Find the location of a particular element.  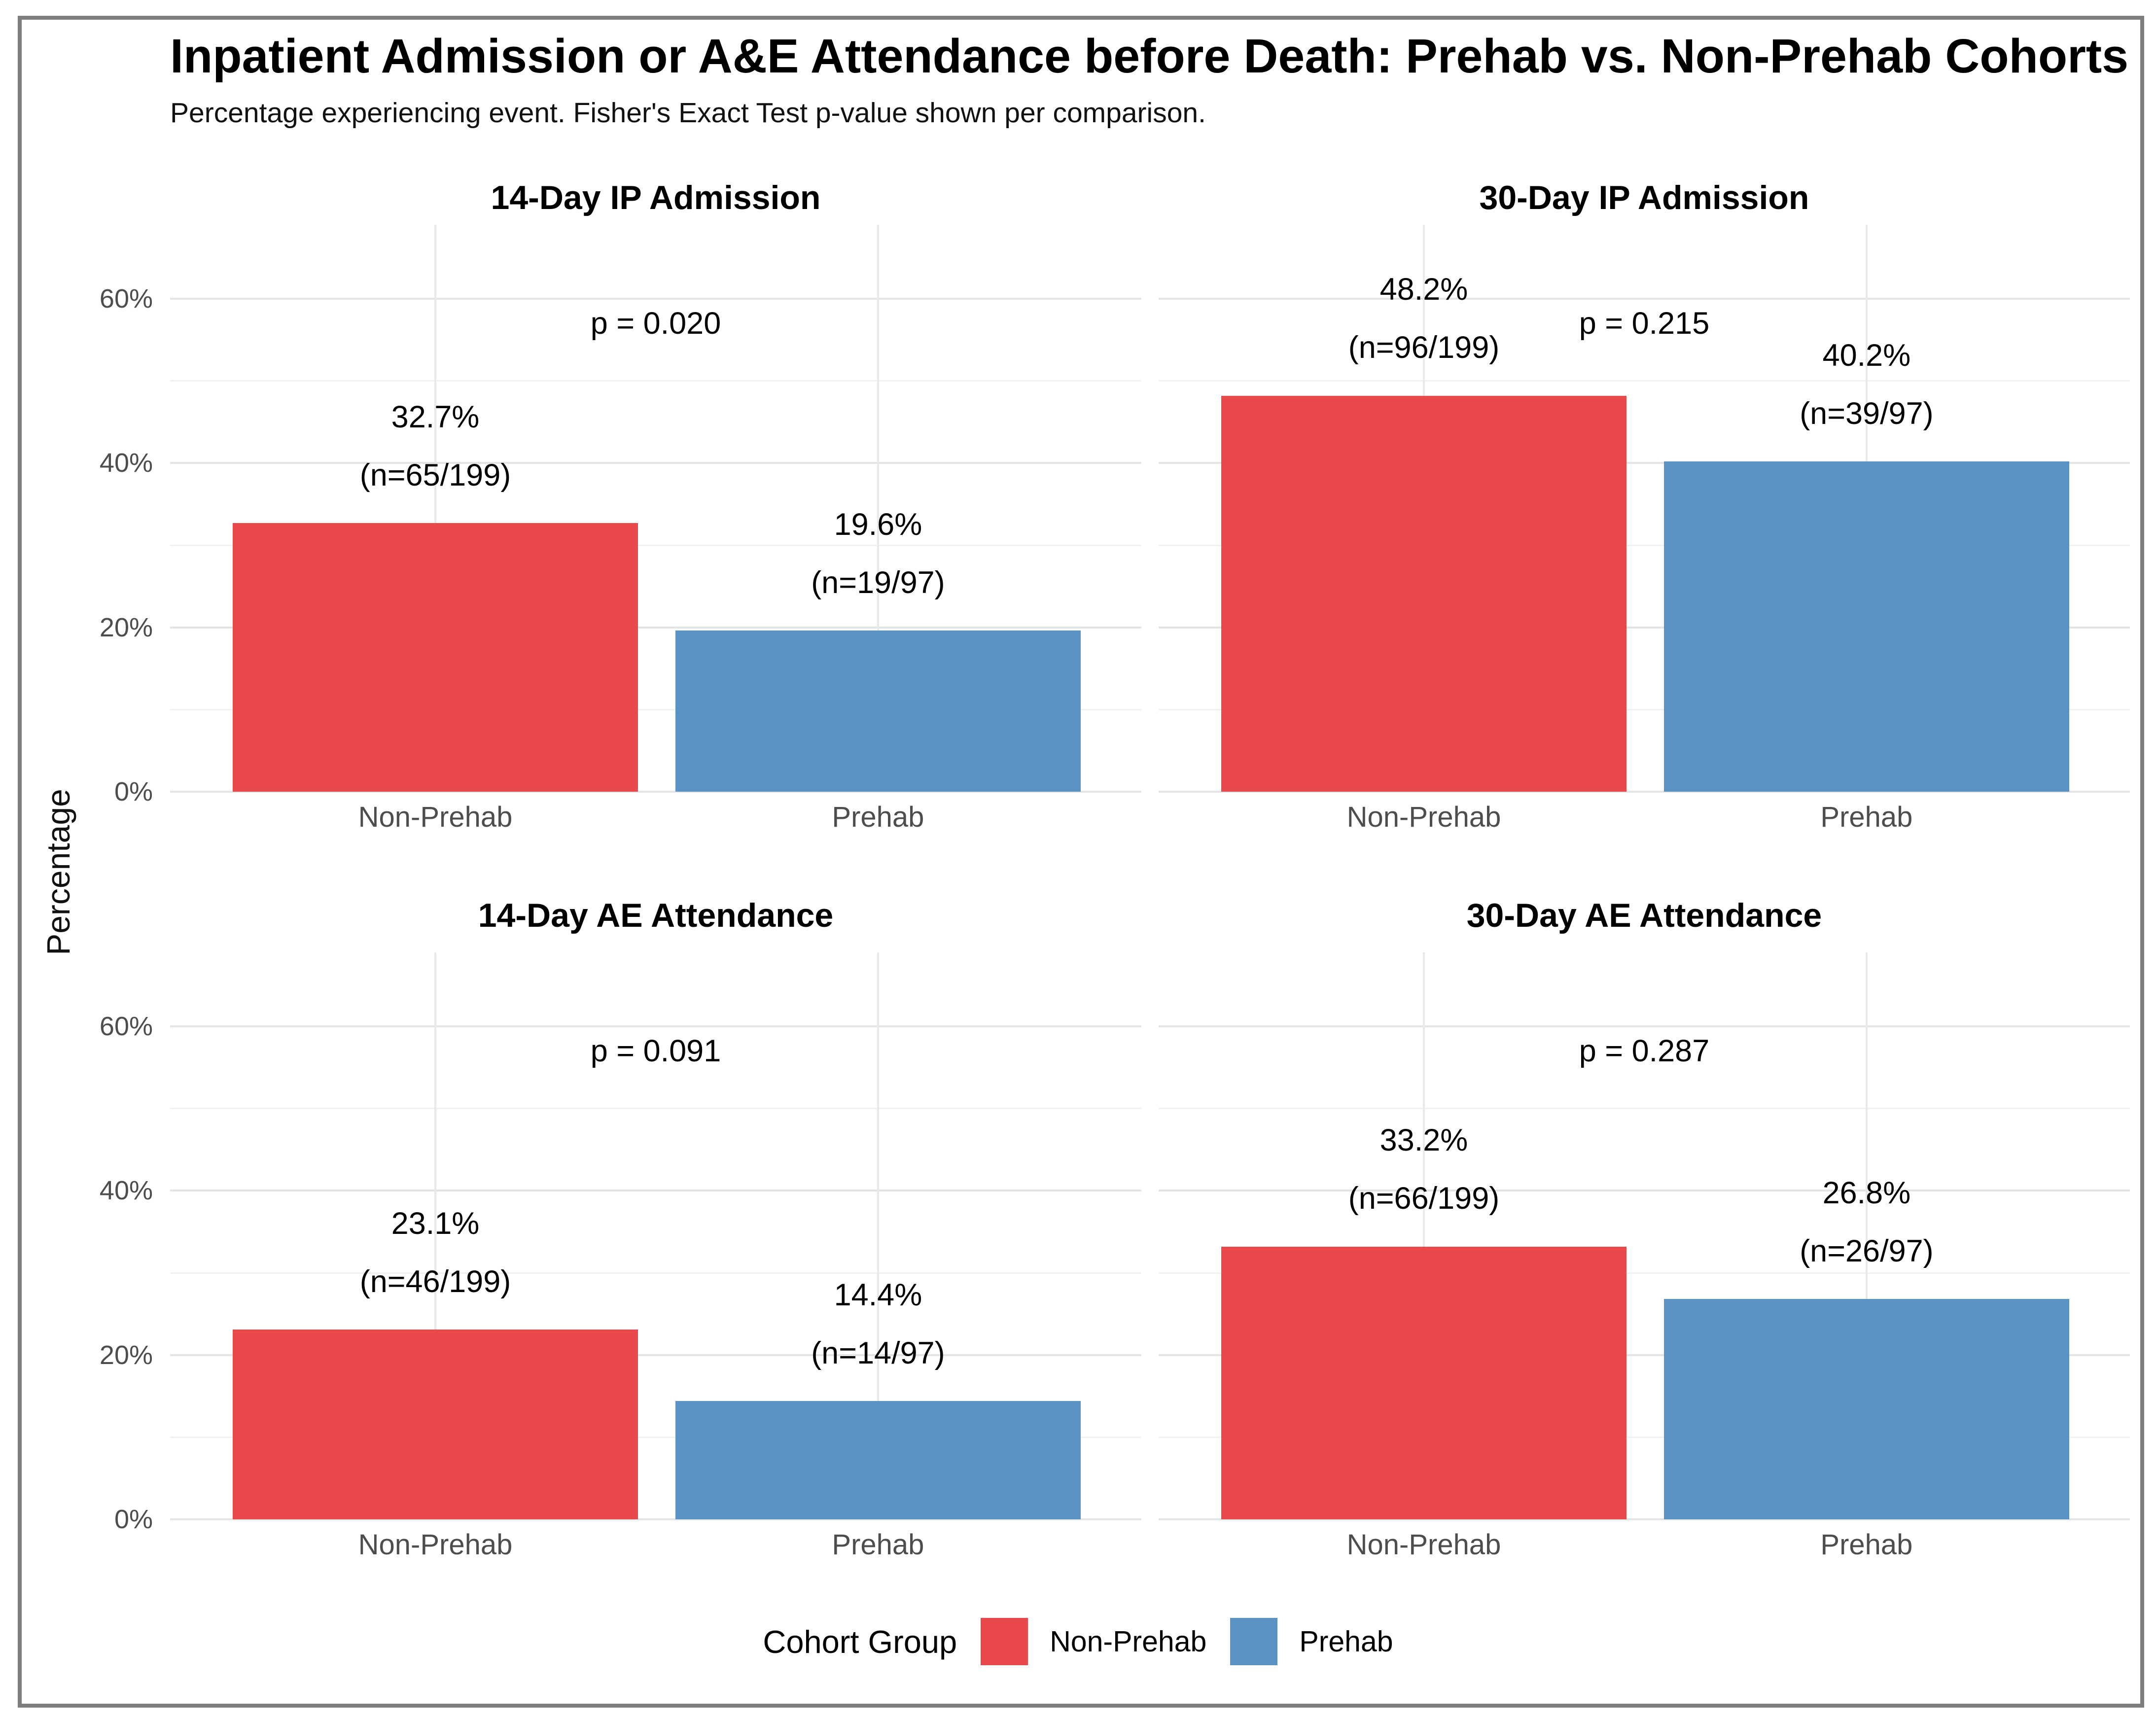

panel-title: 14-Day IP Admission is located at coordinates (656, 197).